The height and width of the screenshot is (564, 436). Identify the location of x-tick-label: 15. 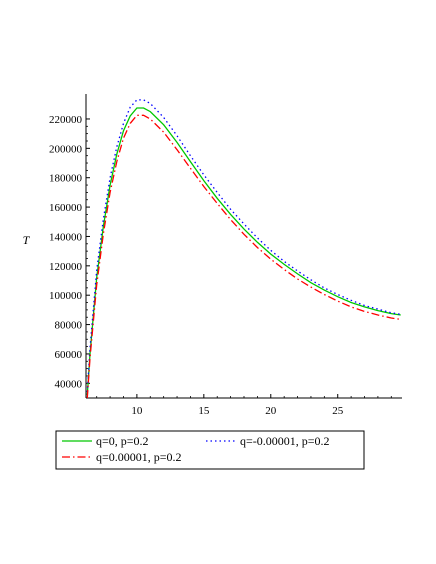
(204, 411).